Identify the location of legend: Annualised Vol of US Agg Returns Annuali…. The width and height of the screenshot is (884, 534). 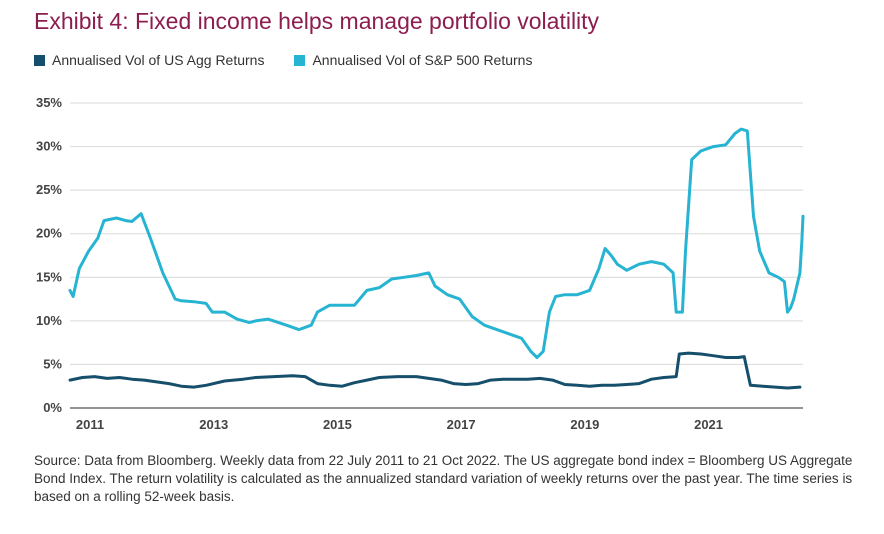
(298, 60).